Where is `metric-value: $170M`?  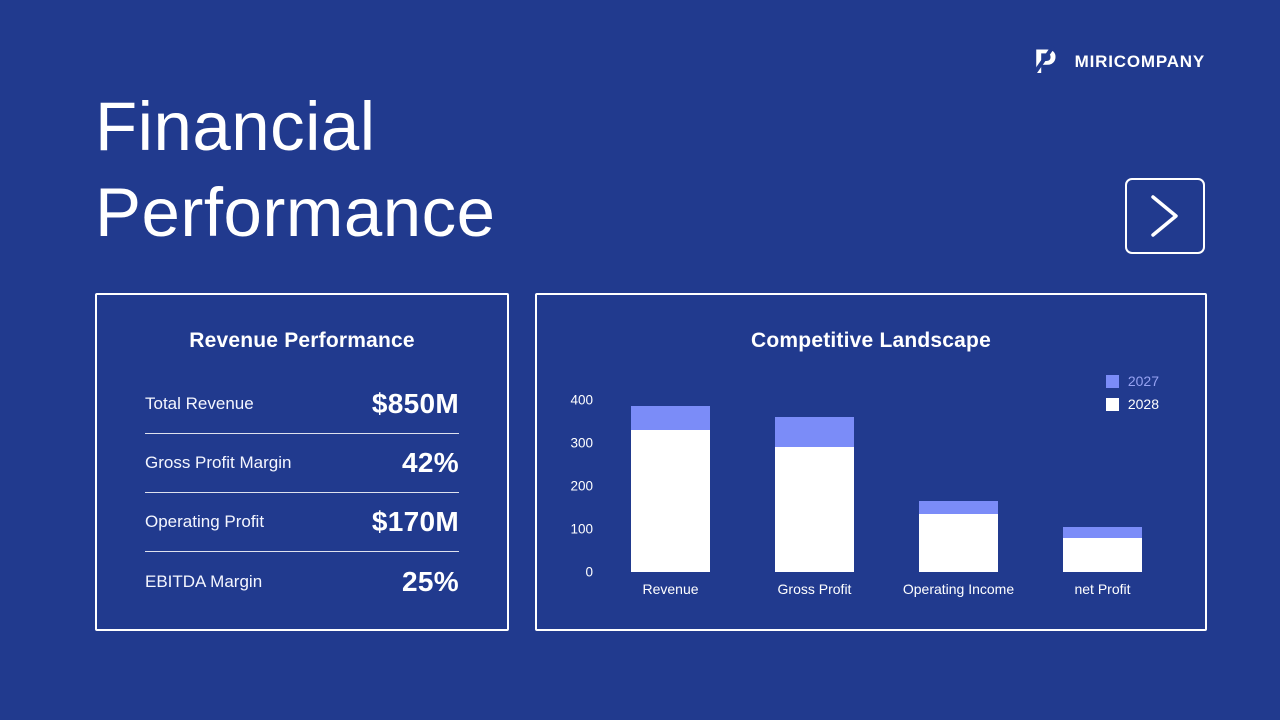 metric-value: $170M is located at coordinates (415, 521).